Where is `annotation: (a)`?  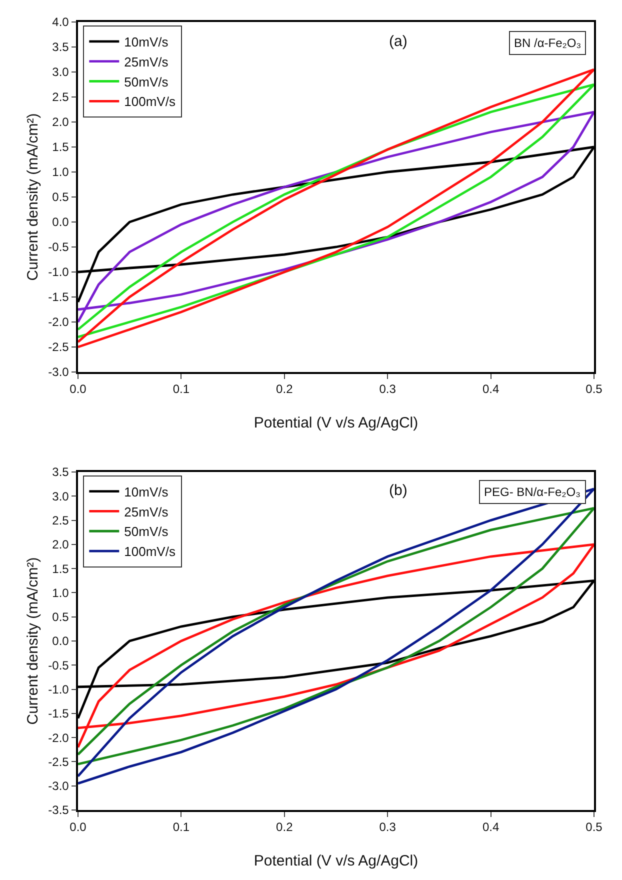 annotation: (a) is located at coordinates (398, 41).